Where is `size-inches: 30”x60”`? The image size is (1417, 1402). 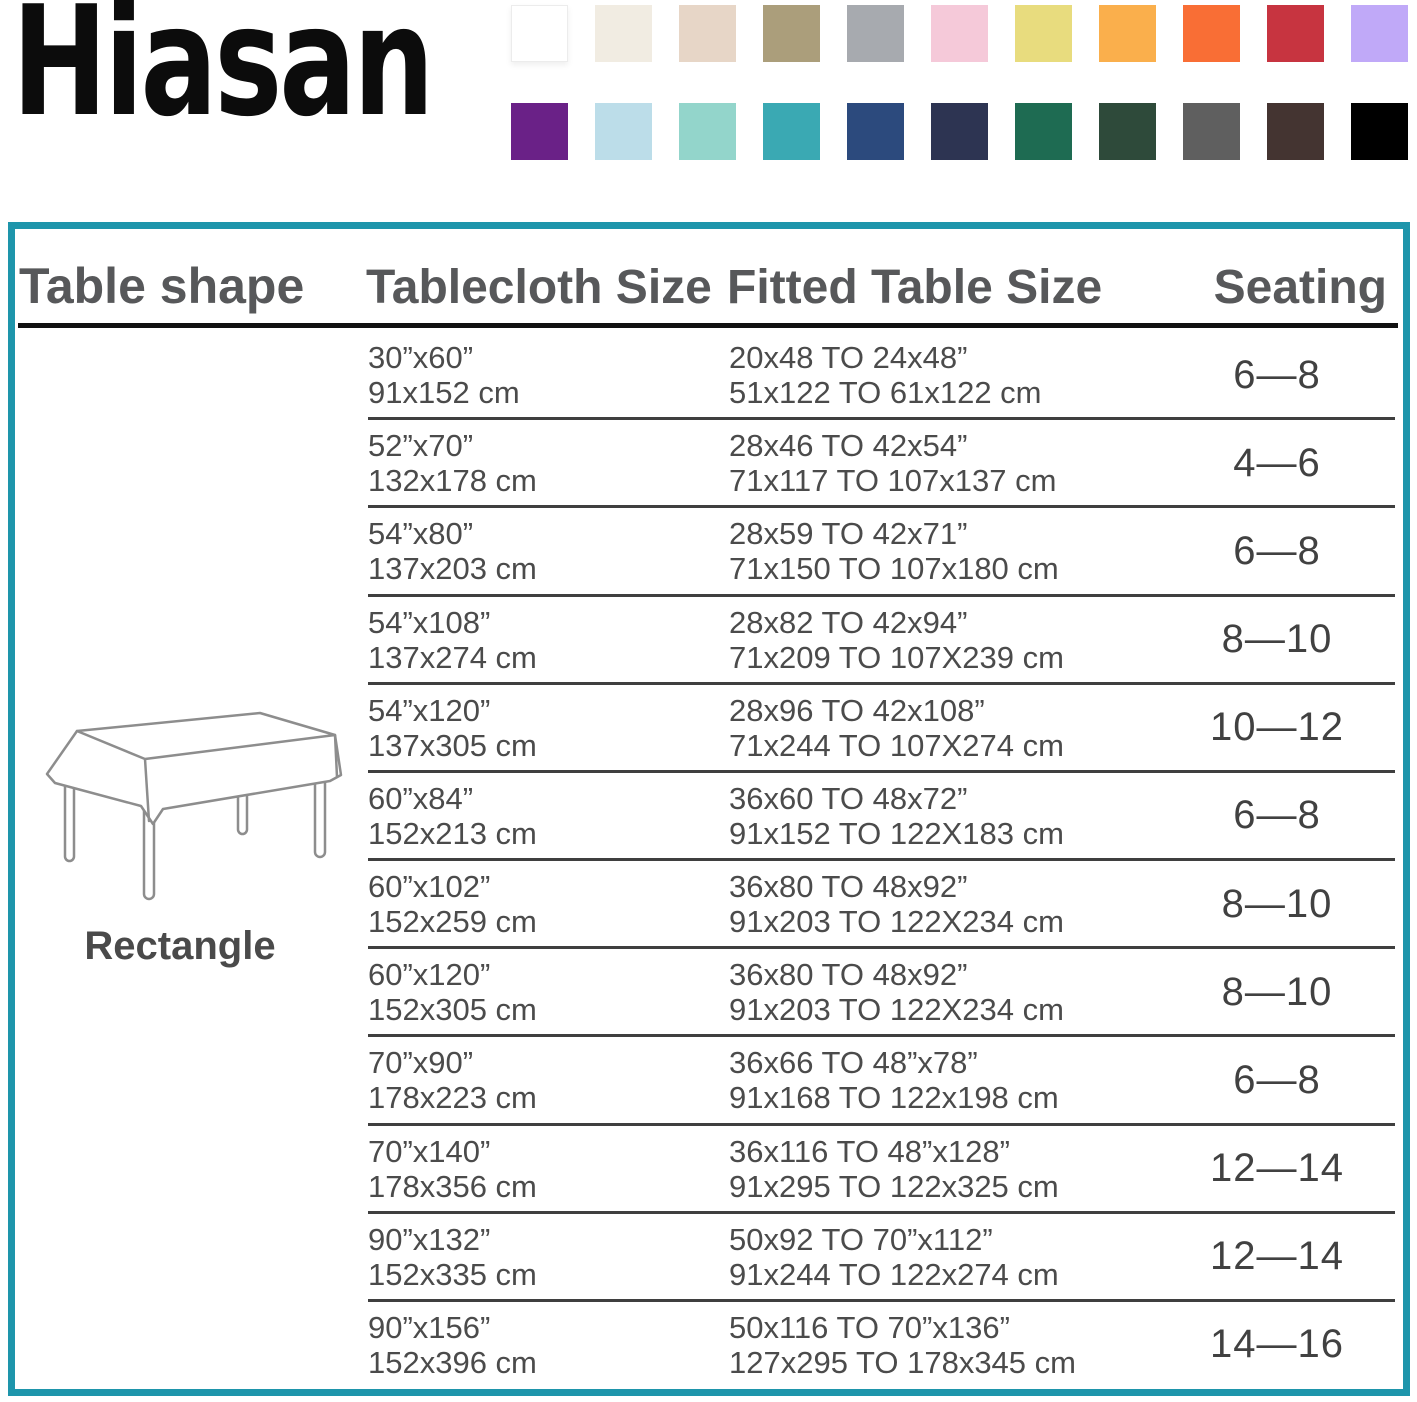
size-inches: 30”x60” is located at coordinates (421, 357).